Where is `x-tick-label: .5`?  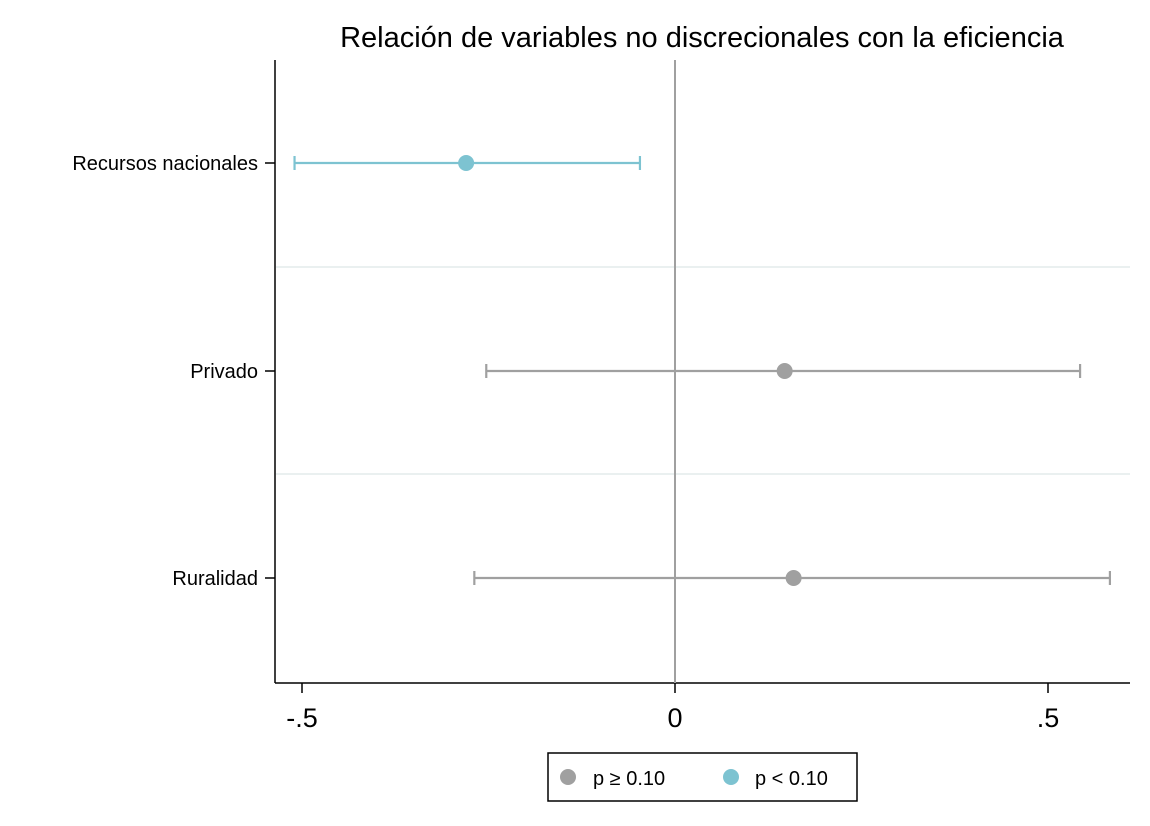
x-tick-label: .5 is located at coordinates (1048, 718).